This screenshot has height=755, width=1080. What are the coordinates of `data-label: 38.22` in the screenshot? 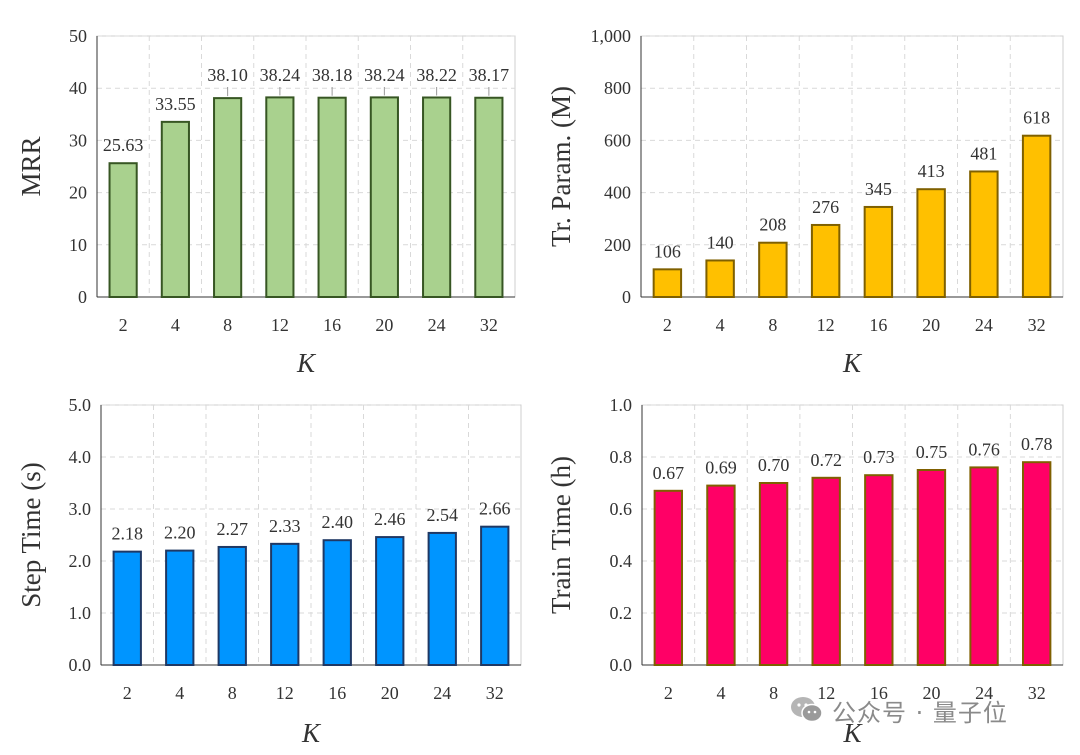 It's located at (436, 75).